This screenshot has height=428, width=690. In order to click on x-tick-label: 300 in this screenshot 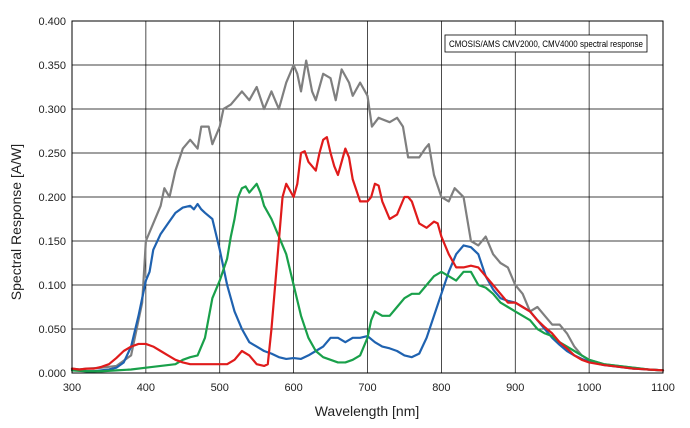, I will do `click(72, 388)`.